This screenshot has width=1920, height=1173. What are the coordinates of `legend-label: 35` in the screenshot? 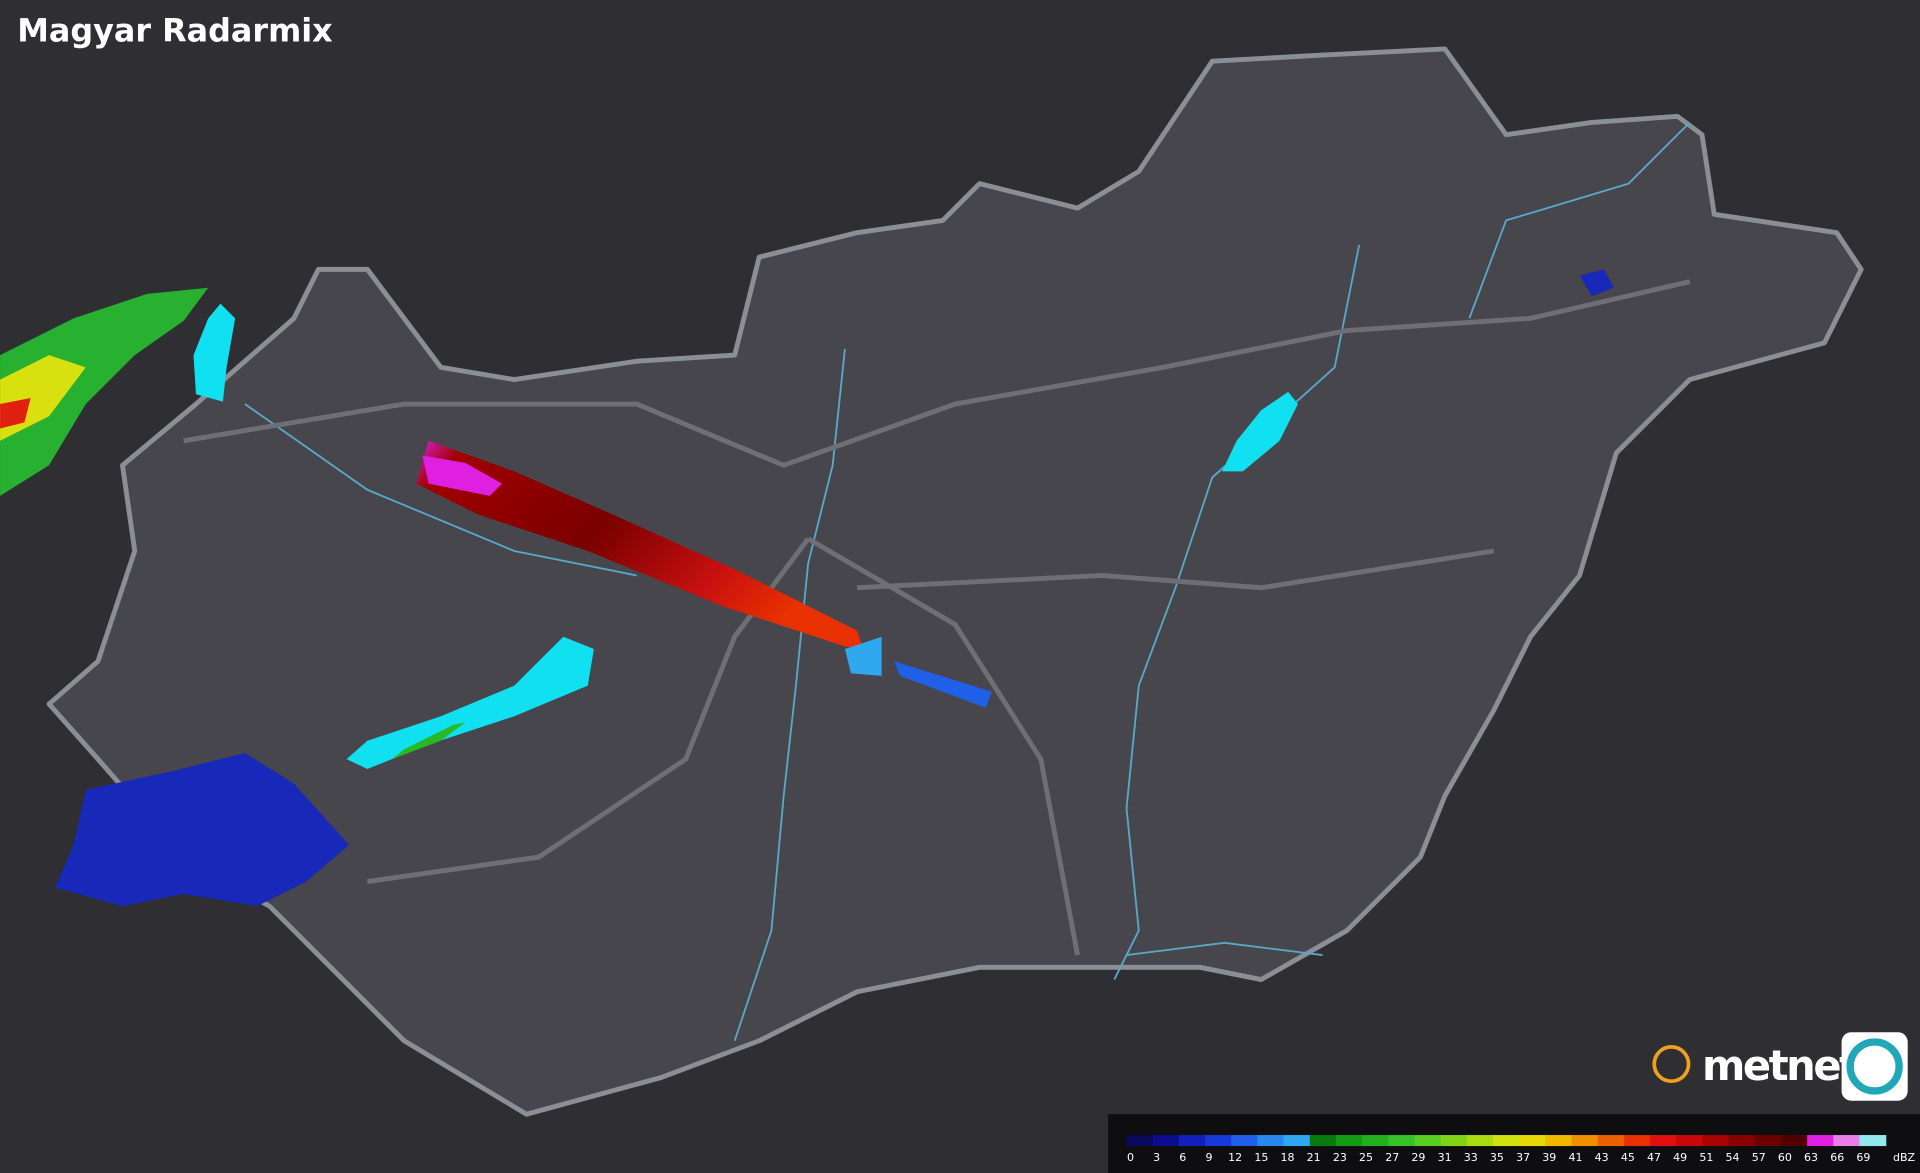 It's located at (1497, 1157).